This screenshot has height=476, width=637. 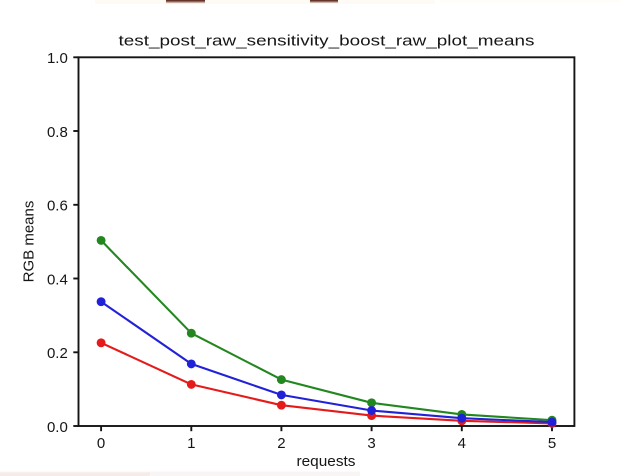 I want to click on svg-text: 5, so click(x=552, y=443).